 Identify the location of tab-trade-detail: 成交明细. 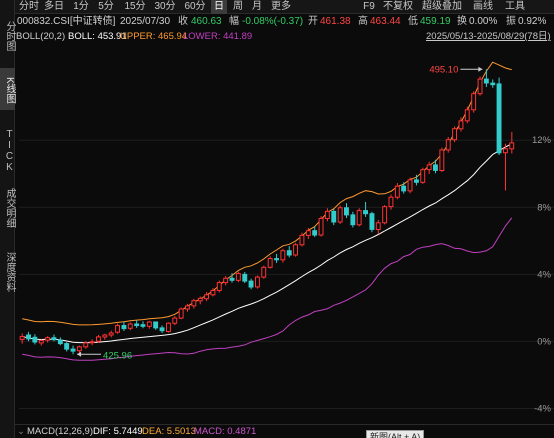
(9, 208).